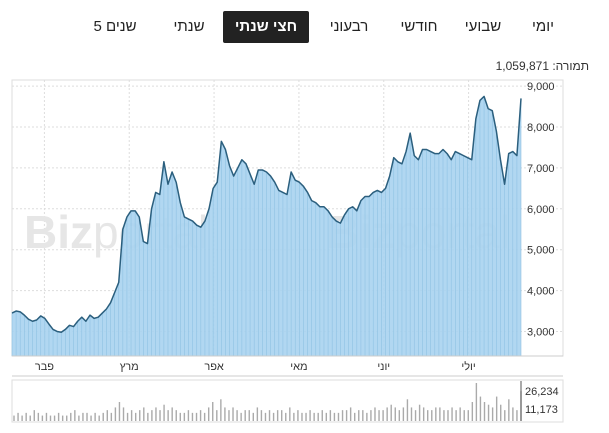 This screenshot has width=609, height=433. What do you see at coordinates (349, 26) in the screenshot?
I see `tab-quarterly: רבעוני` at bounding box center [349, 26].